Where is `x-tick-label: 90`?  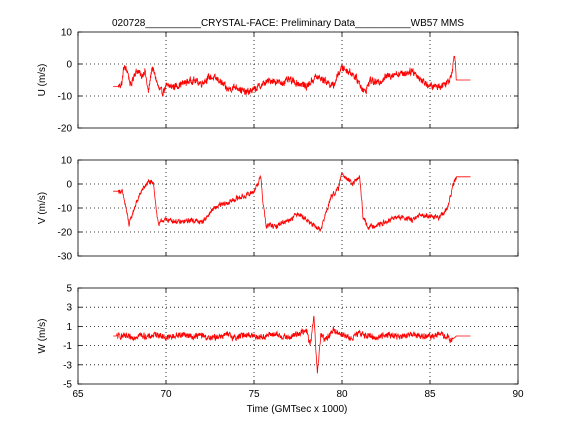 x-tick-label: 90 is located at coordinates (518, 394).